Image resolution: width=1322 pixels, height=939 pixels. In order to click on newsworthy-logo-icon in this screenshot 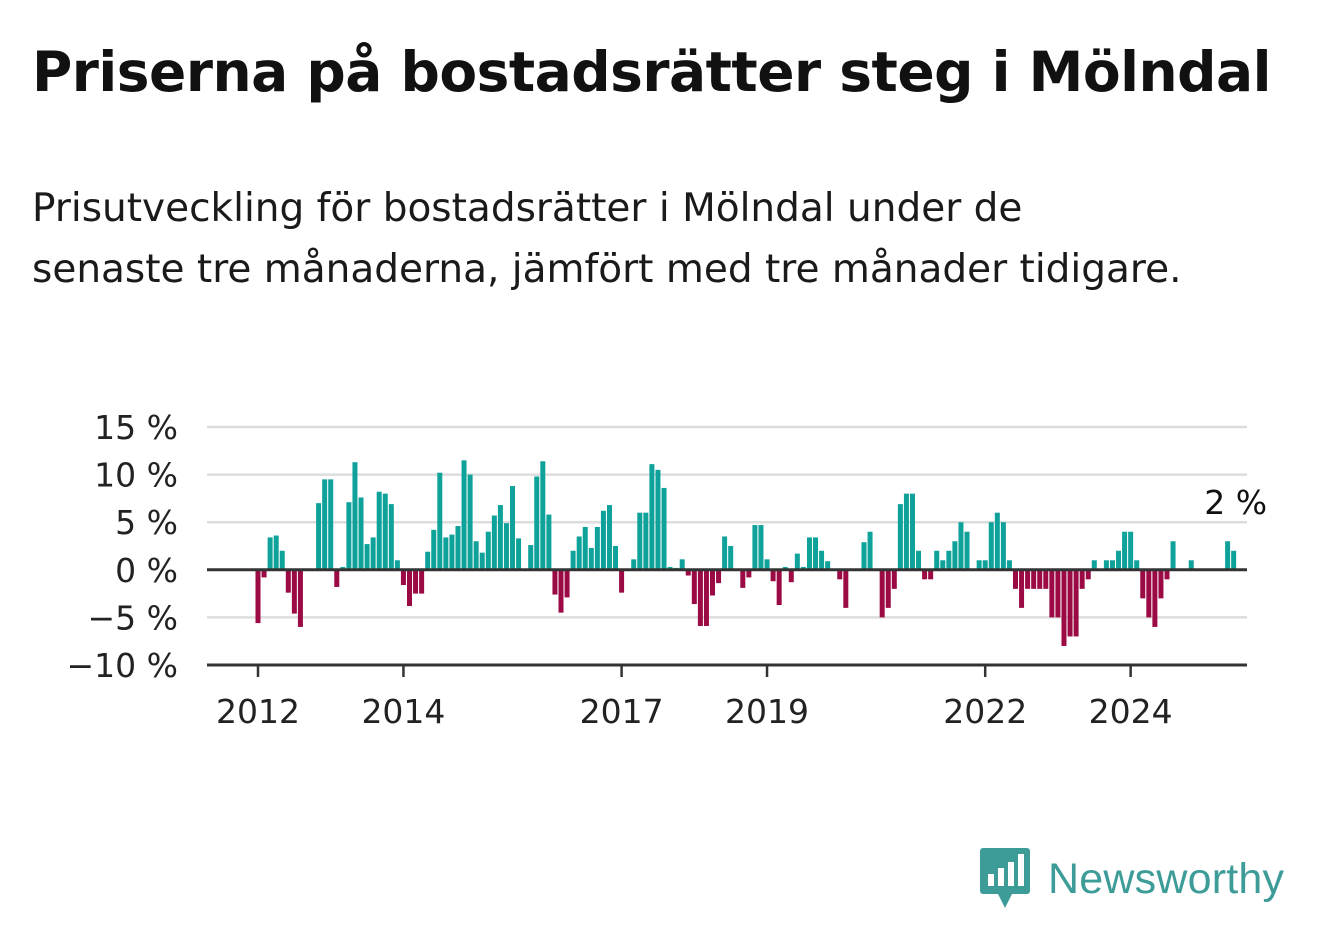, I will do `click(1005, 878)`.